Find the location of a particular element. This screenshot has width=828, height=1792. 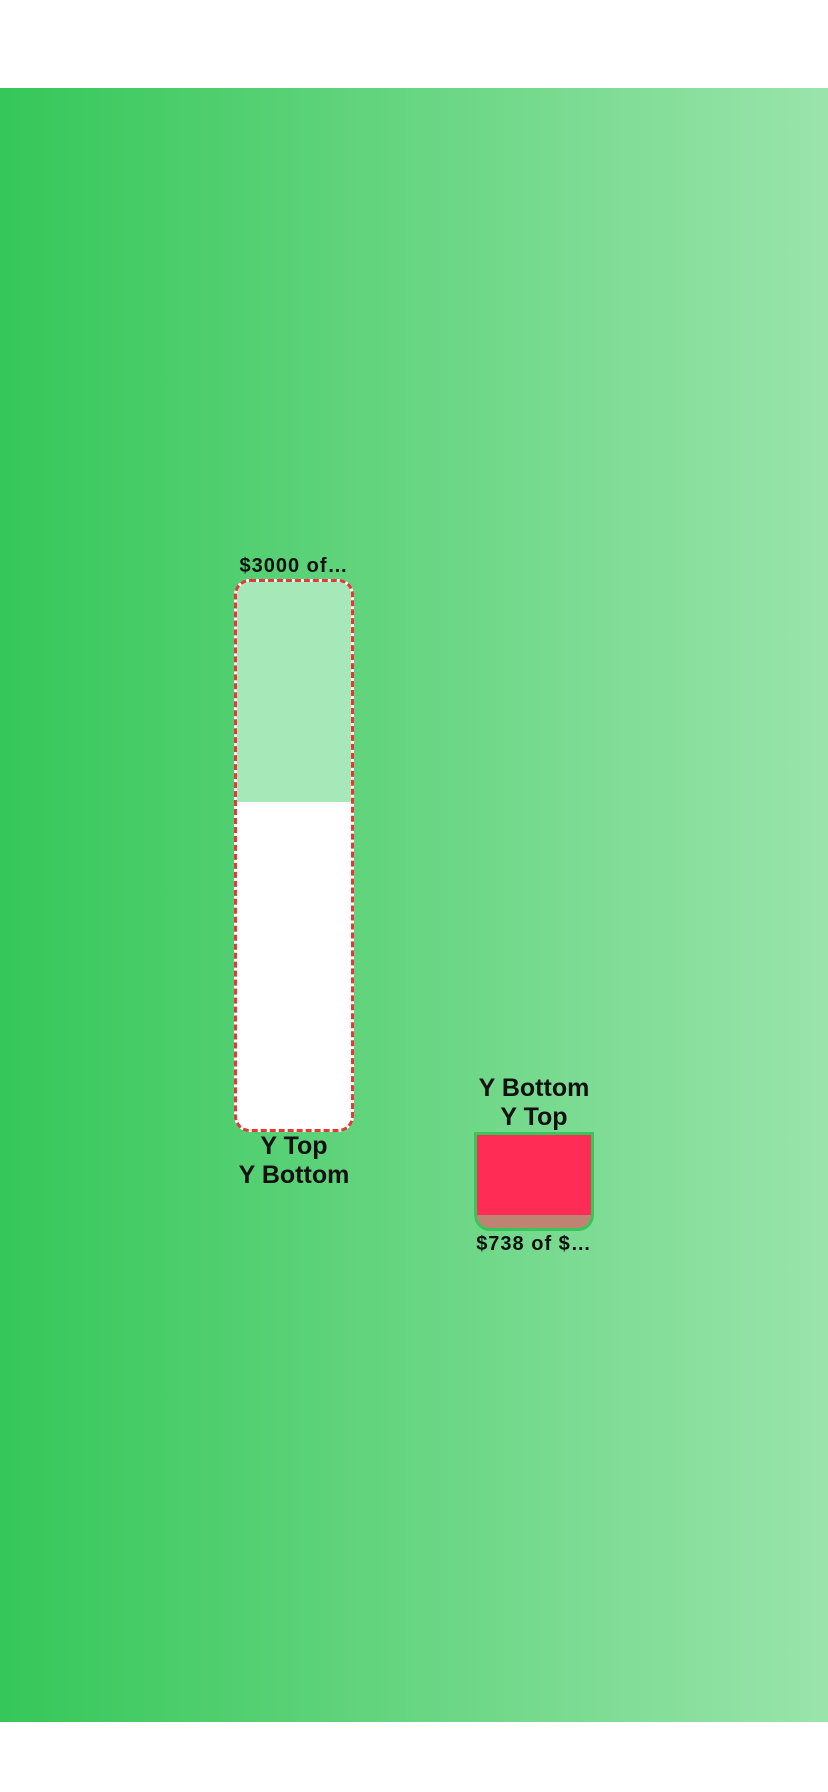

progress-bar-2-track is located at coordinates (534, 1221).